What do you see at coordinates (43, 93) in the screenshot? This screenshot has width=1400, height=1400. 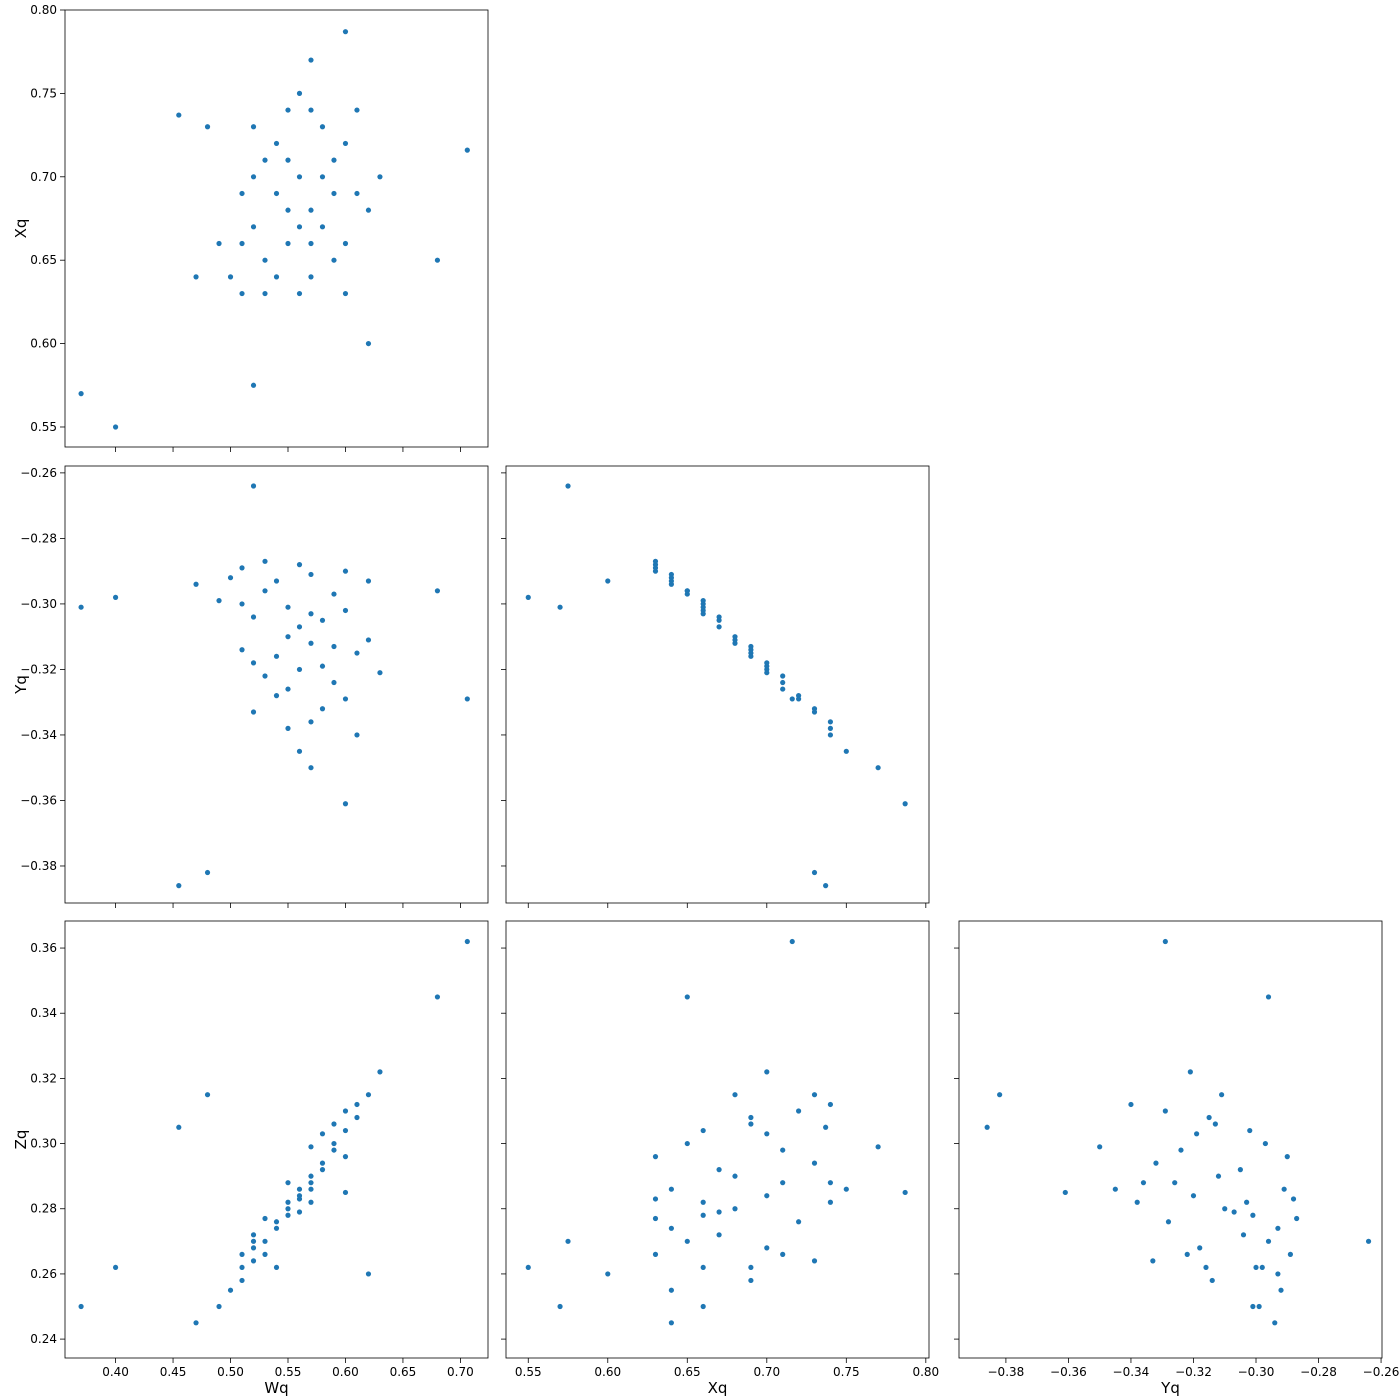 I see `y-tick-label: 0.75` at bounding box center [43, 93].